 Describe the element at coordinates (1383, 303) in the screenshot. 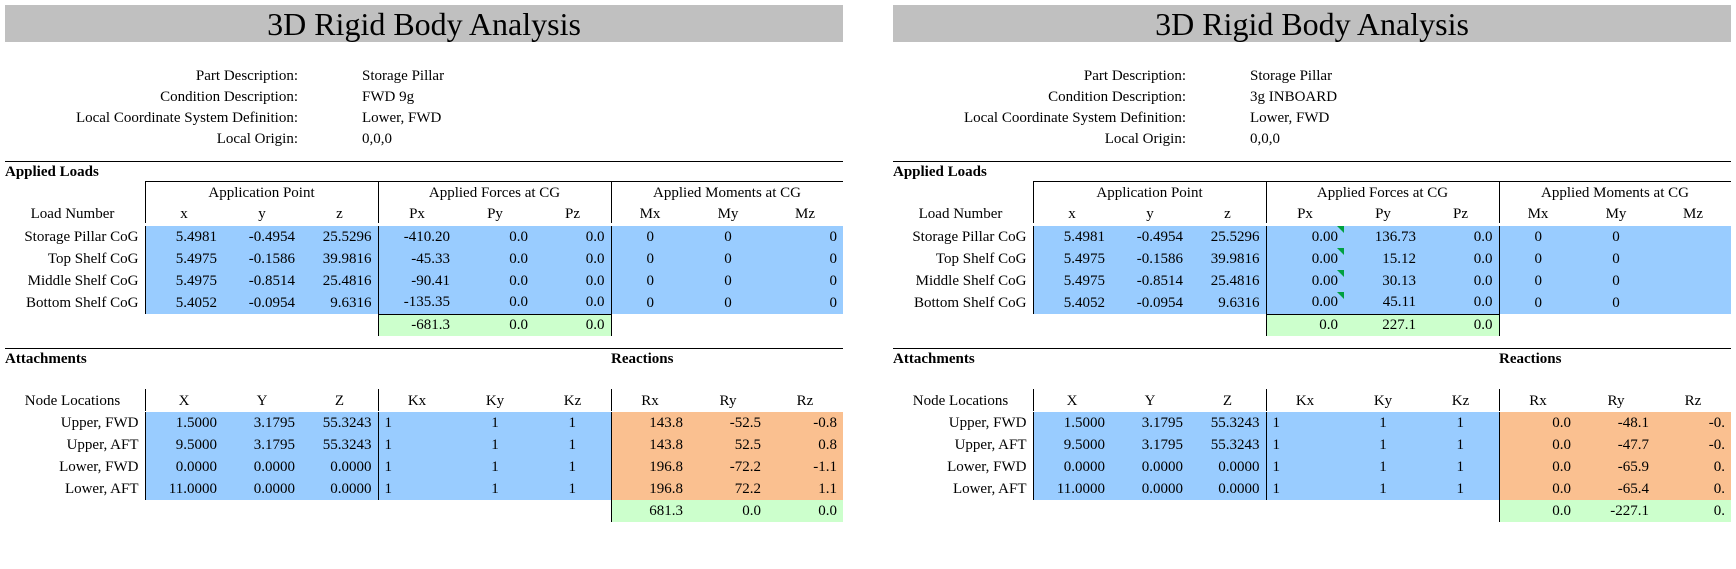

I see `py-cell: 45.11` at that location.